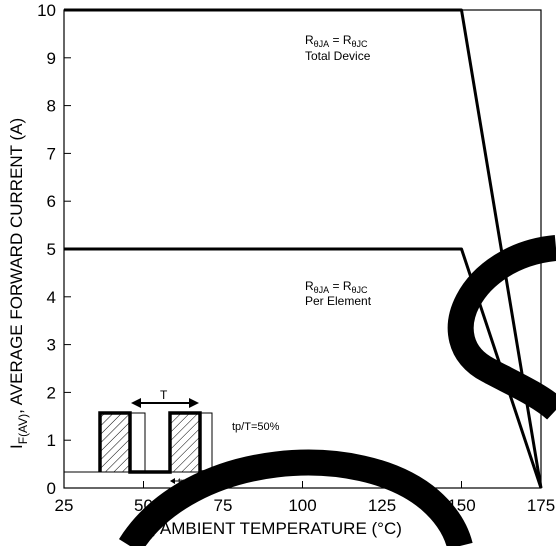 This screenshot has width=556, height=546. I want to click on x-tick-label: 25, so click(64, 505).